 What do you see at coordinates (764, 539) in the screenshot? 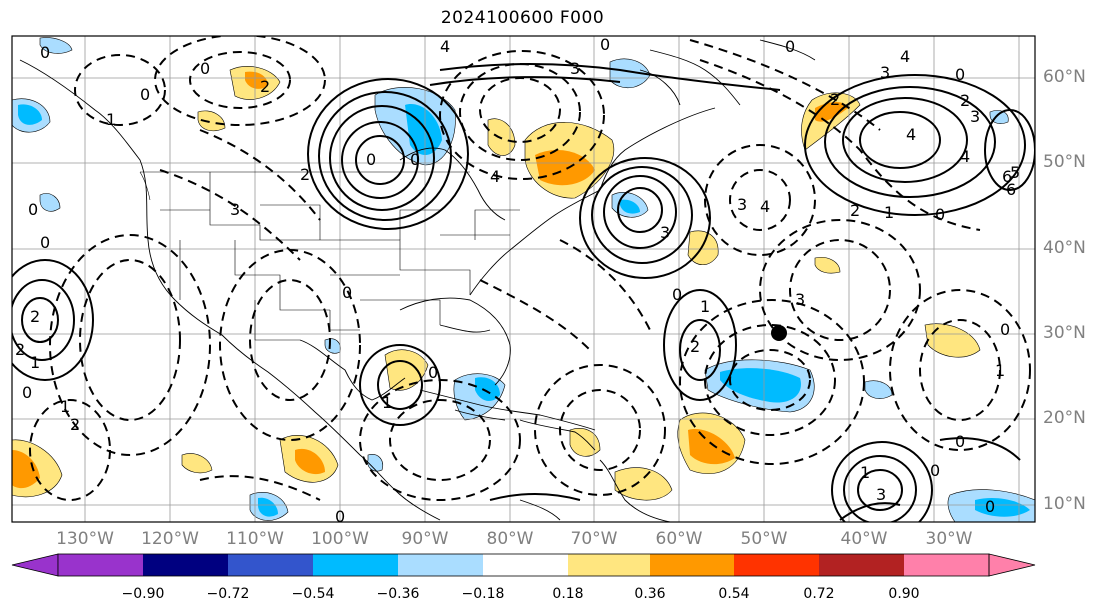
I see `lon-label-50w: 50°W` at bounding box center [764, 539].